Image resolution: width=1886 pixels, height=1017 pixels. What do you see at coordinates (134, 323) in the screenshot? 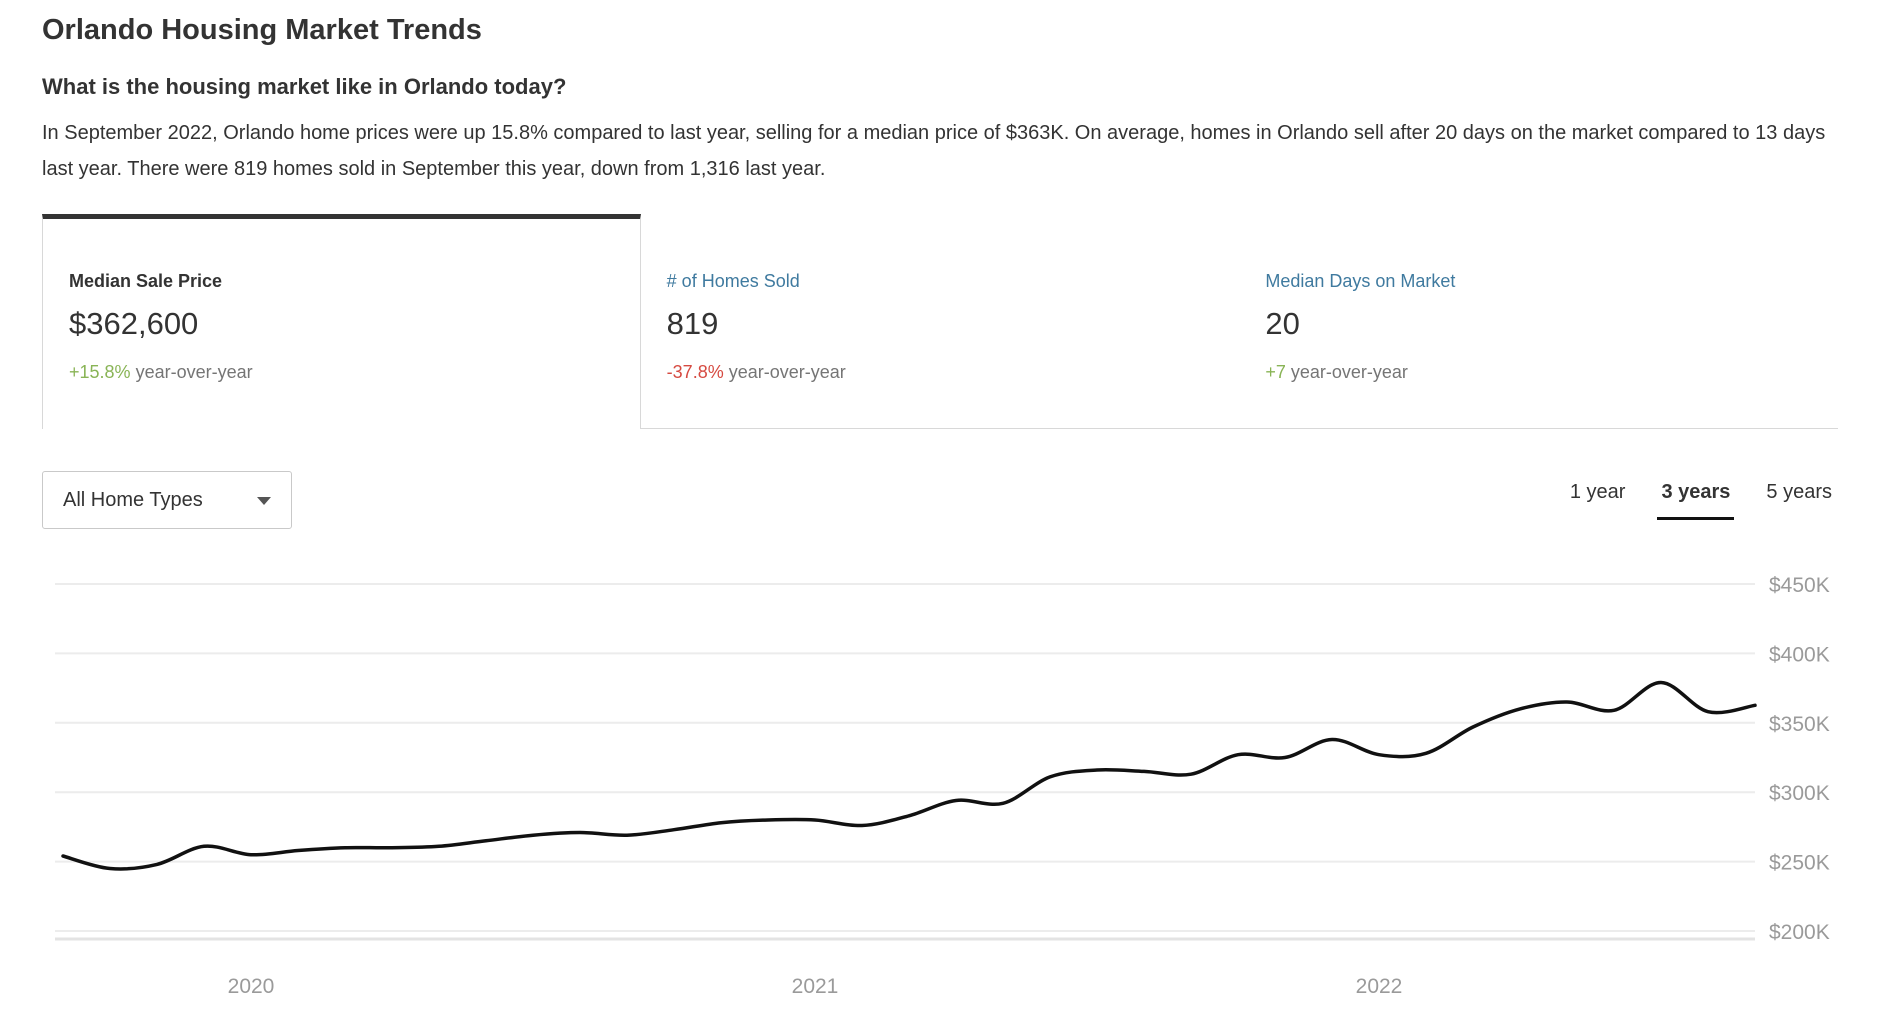
I see `tab-value: $362,600` at bounding box center [134, 323].